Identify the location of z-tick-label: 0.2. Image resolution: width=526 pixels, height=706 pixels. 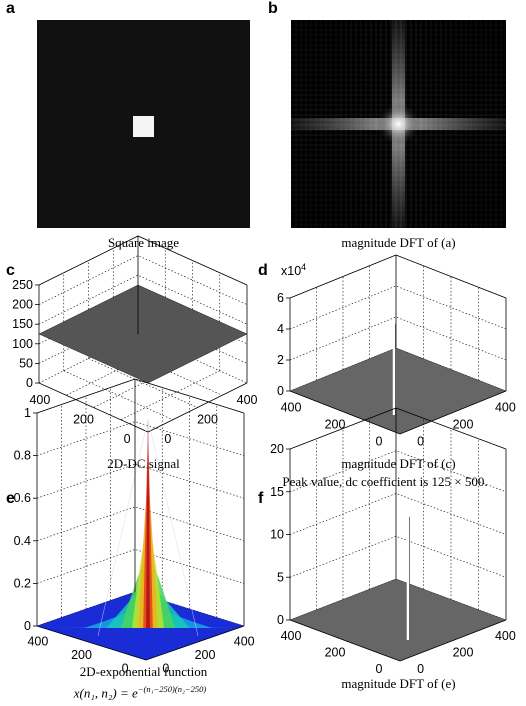
(22, 583).